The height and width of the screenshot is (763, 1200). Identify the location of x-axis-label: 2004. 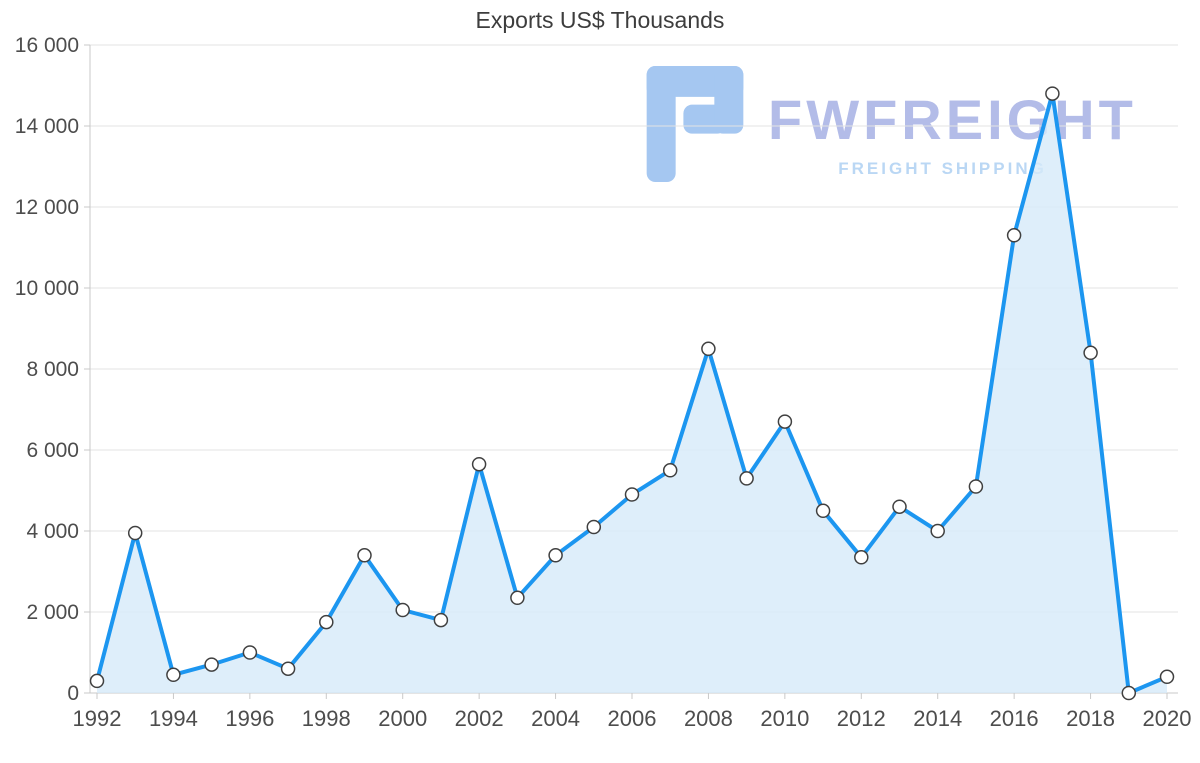
(555, 718).